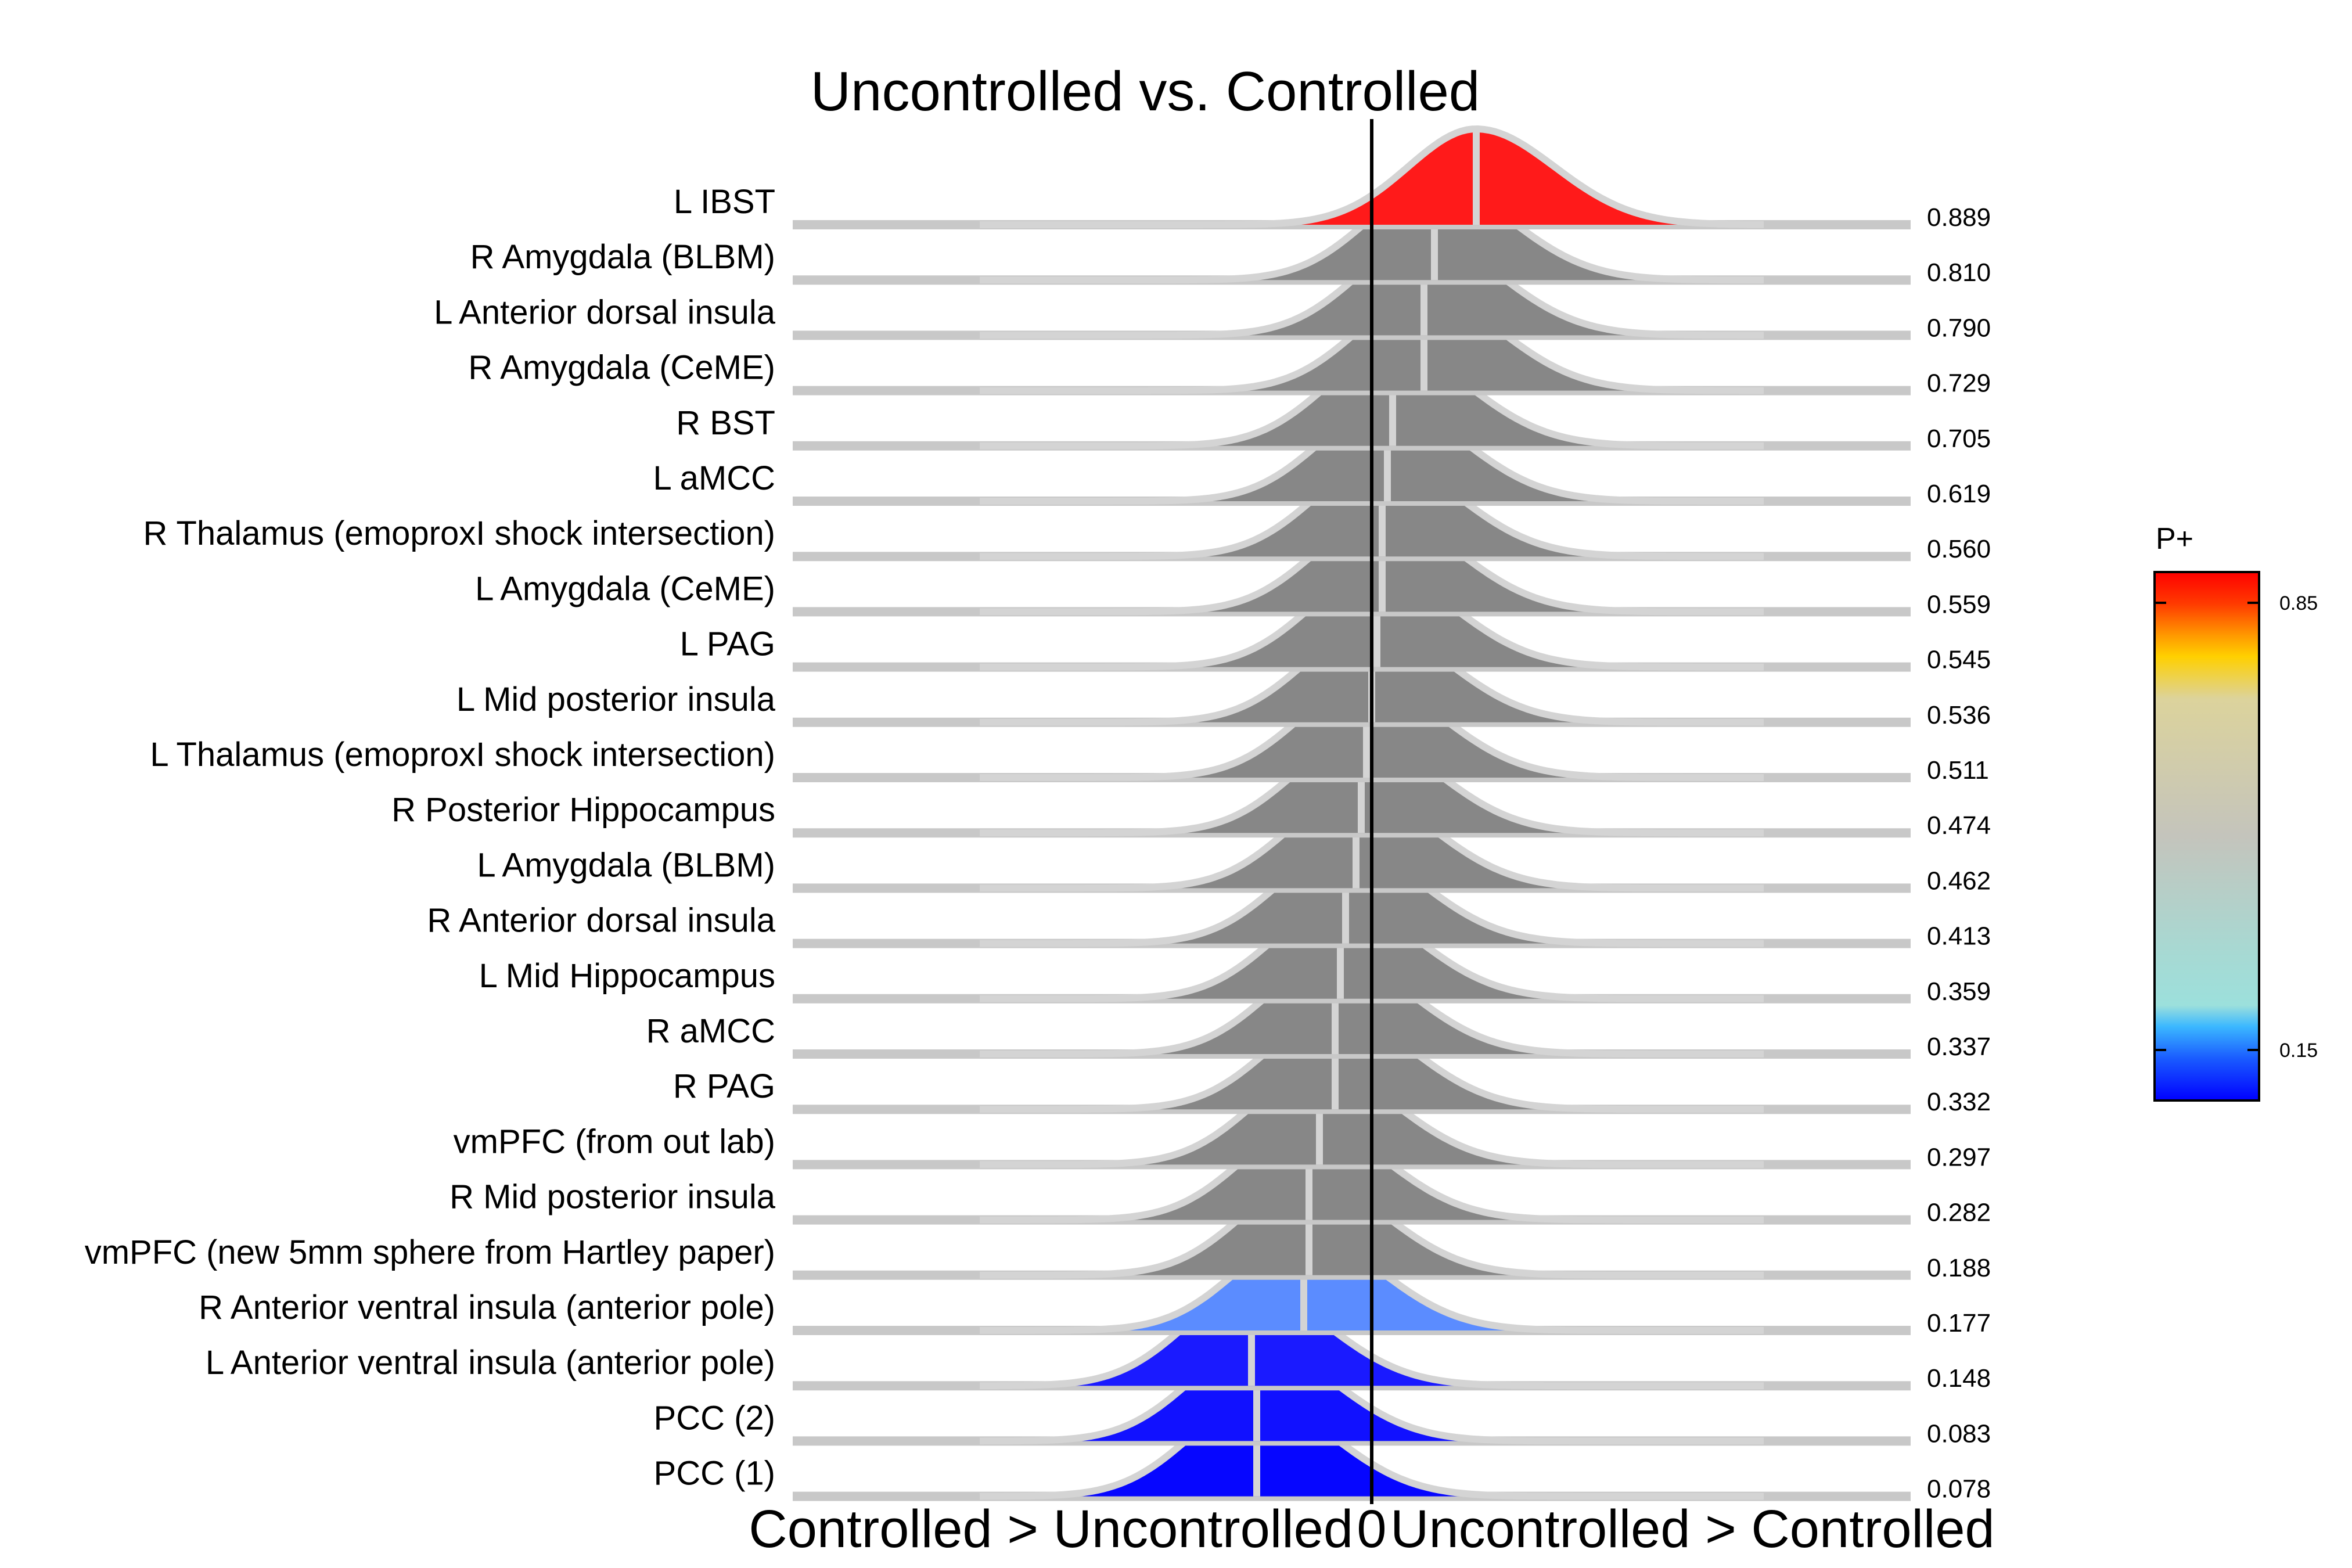 This screenshot has height=1568, width=2352. Describe the element at coordinates (1959, 1157) in the screenshot. I see `p-plus-value: 0.297` at that location.